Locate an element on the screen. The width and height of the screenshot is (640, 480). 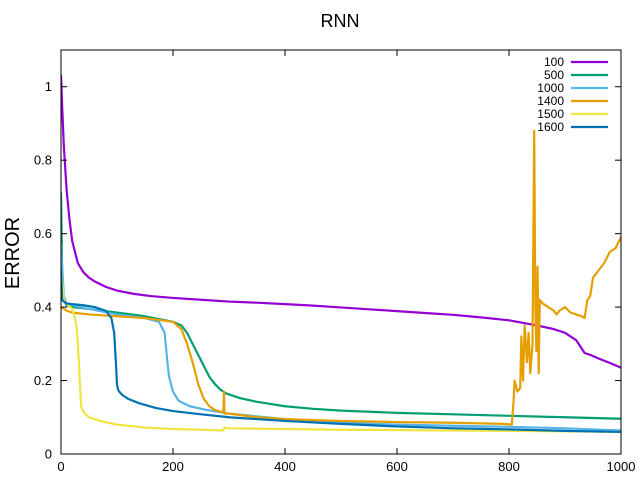
legend-label-1000: 1000 is located at coordinates (550, 88).